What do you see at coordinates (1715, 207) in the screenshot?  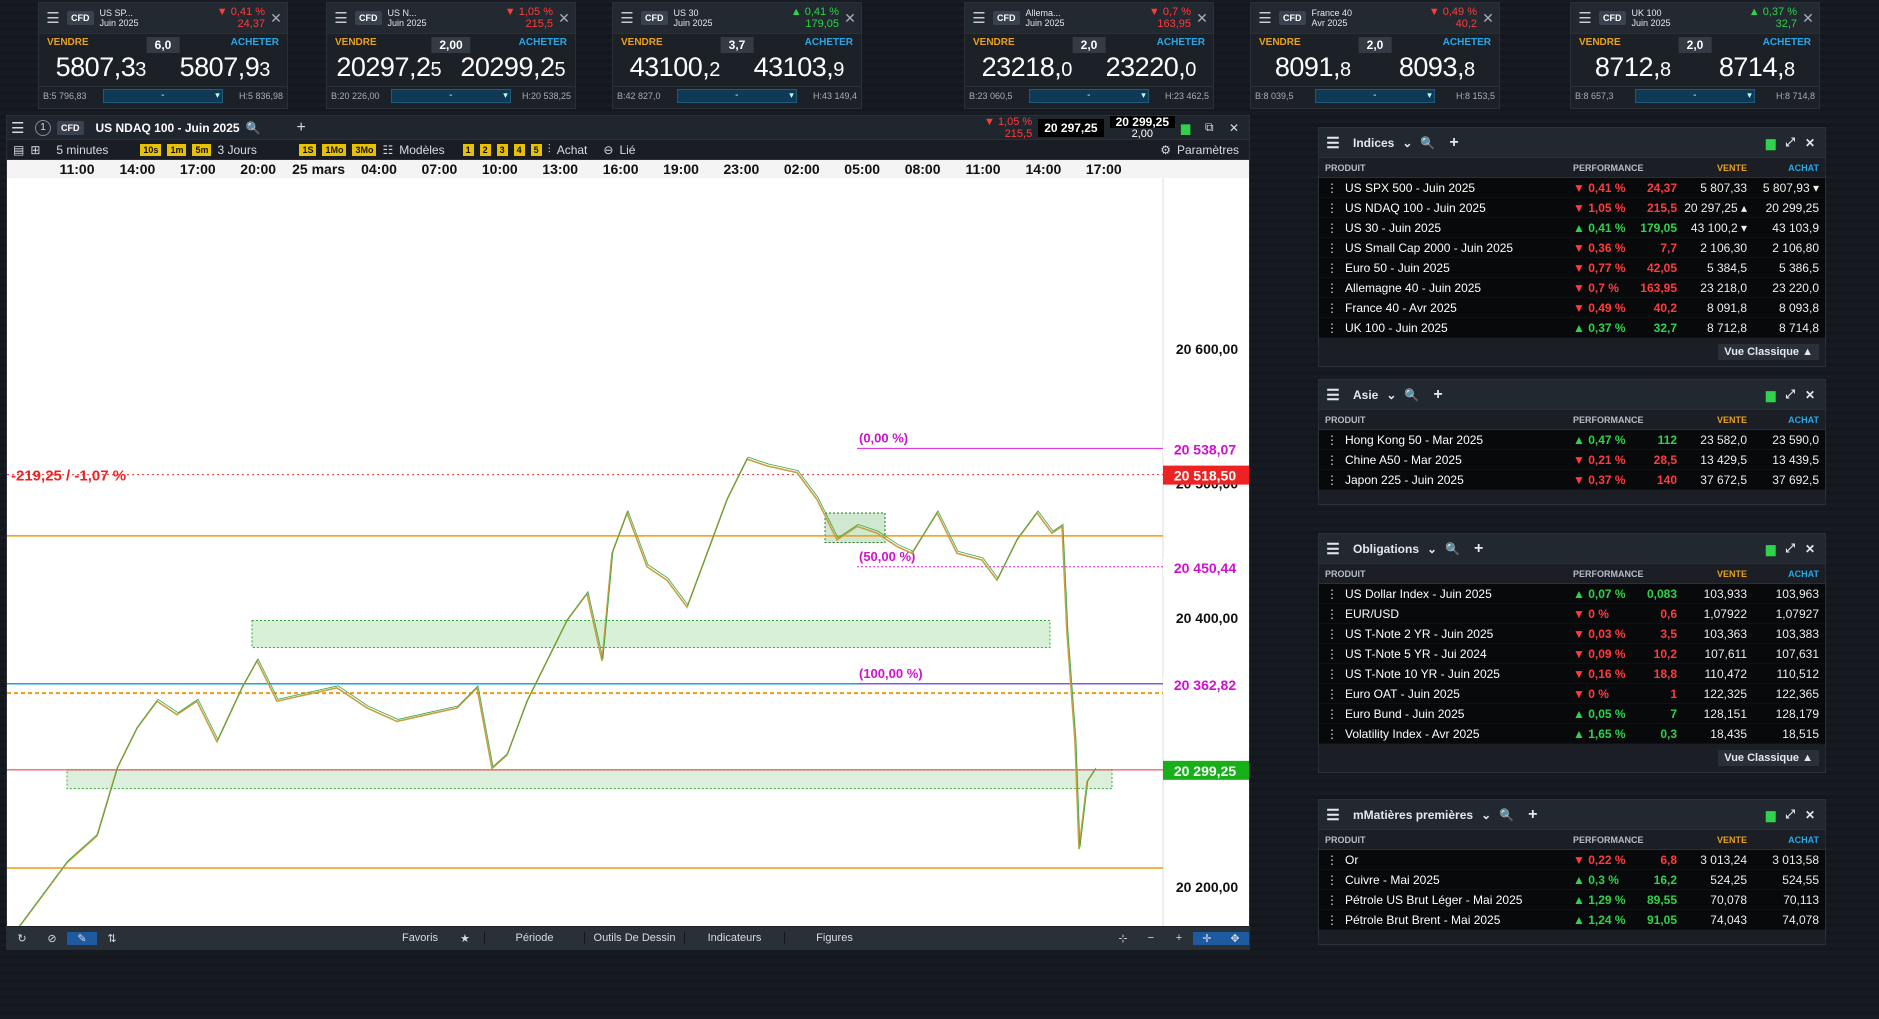 I see `sell-price: 20 297,25 ▴` at bounding box center [1715, 207].